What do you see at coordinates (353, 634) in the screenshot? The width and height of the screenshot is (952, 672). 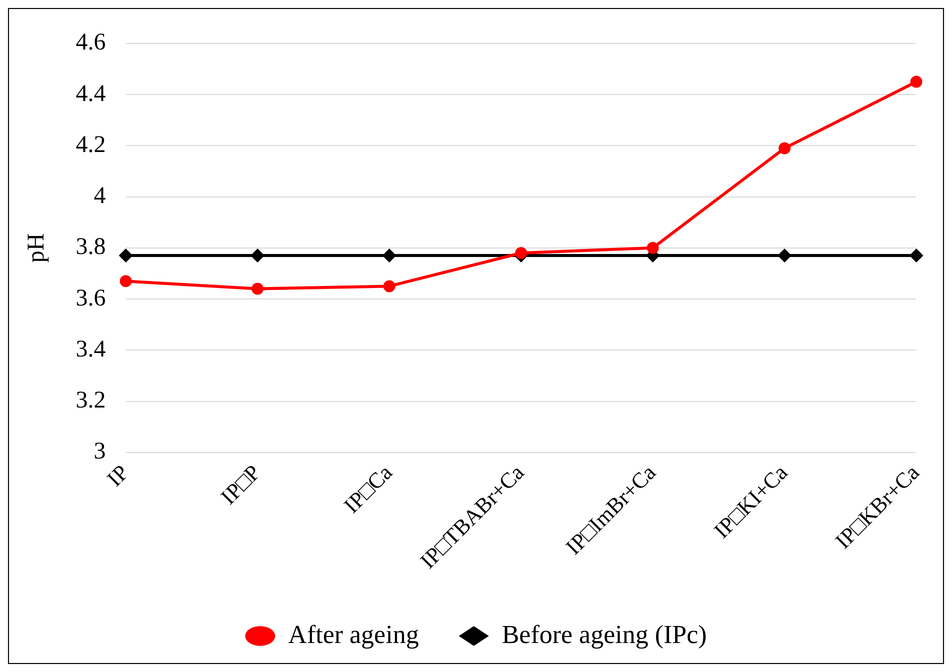 I see `legend-label: After ageing` at bounding box center [353, 634].